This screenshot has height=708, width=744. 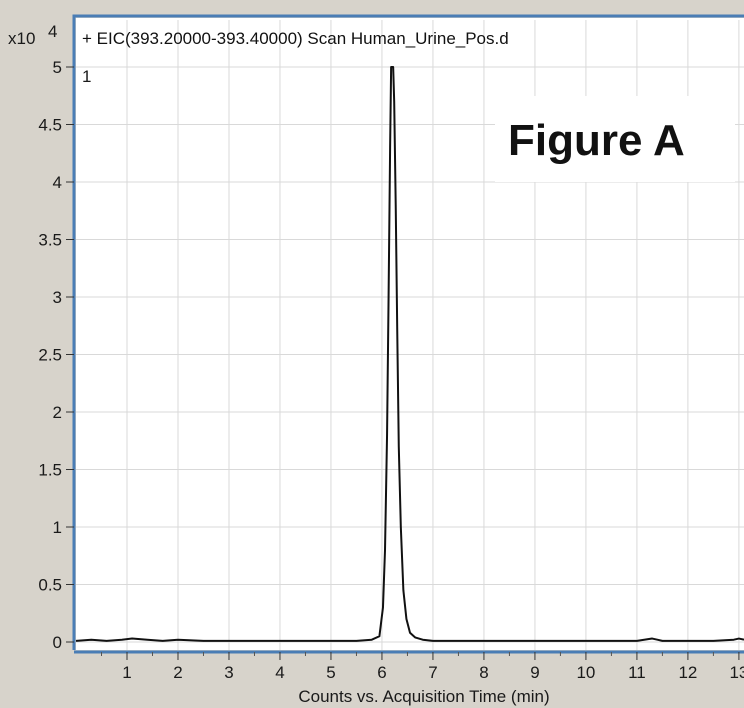 What do you see at coordinates (585, 672) in the screenshot?
I see `x-tick-label: 10` at bounding box center [585, 672].